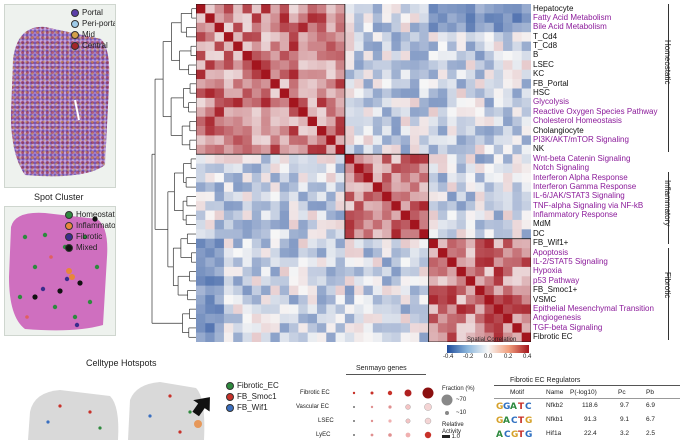  I want to click on activity-legend-bar-icon, so click(446, 436).